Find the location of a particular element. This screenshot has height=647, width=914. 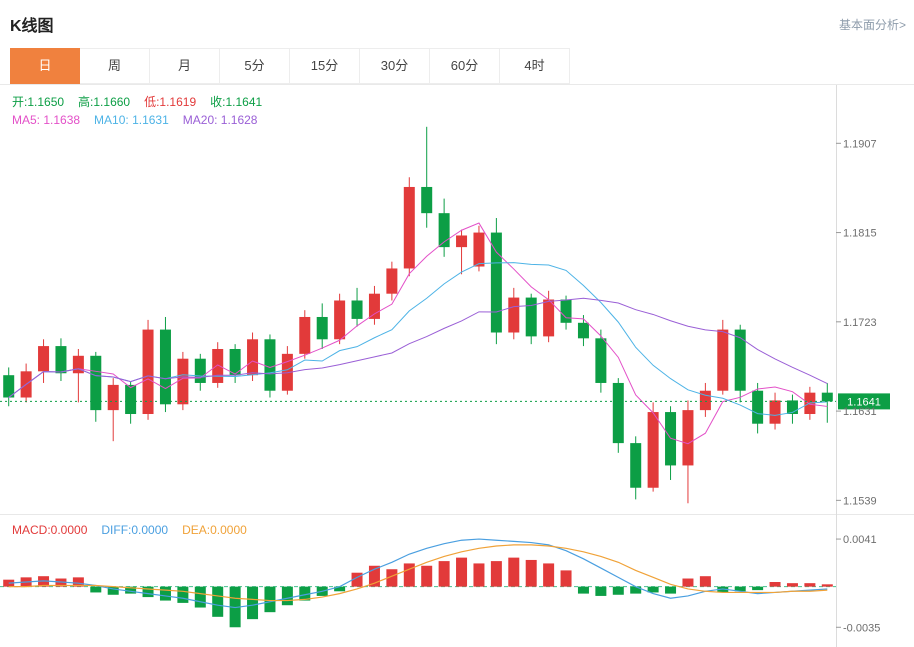

y-axis-label: 1.1723 is located at coordinates (860, 323).